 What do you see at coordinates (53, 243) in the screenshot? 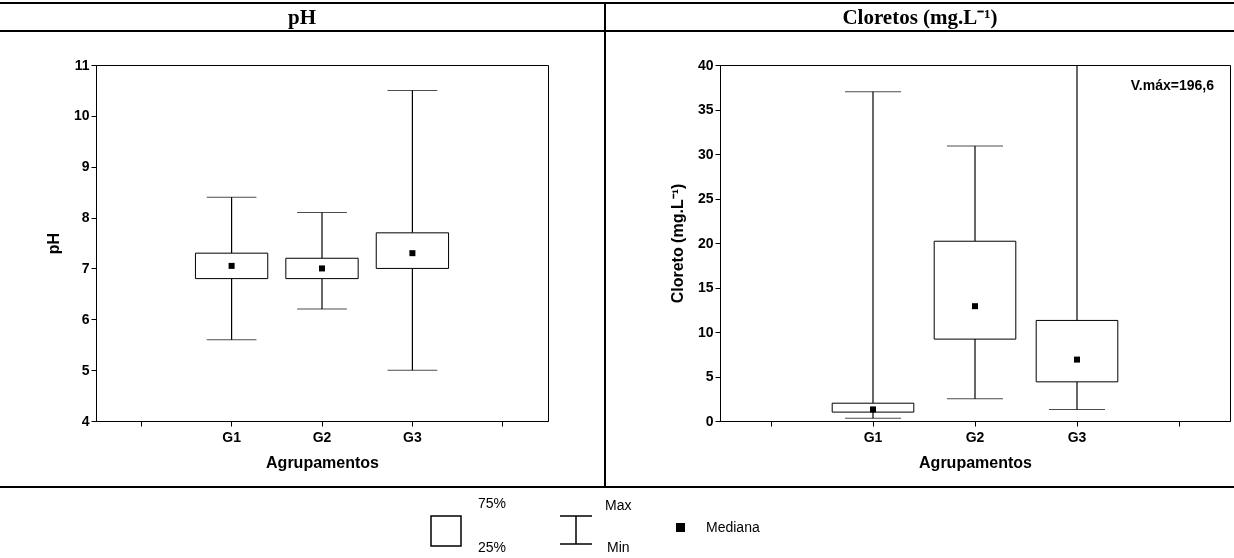
I see `y-axis-title: pH` at bounding box center [53, 243].